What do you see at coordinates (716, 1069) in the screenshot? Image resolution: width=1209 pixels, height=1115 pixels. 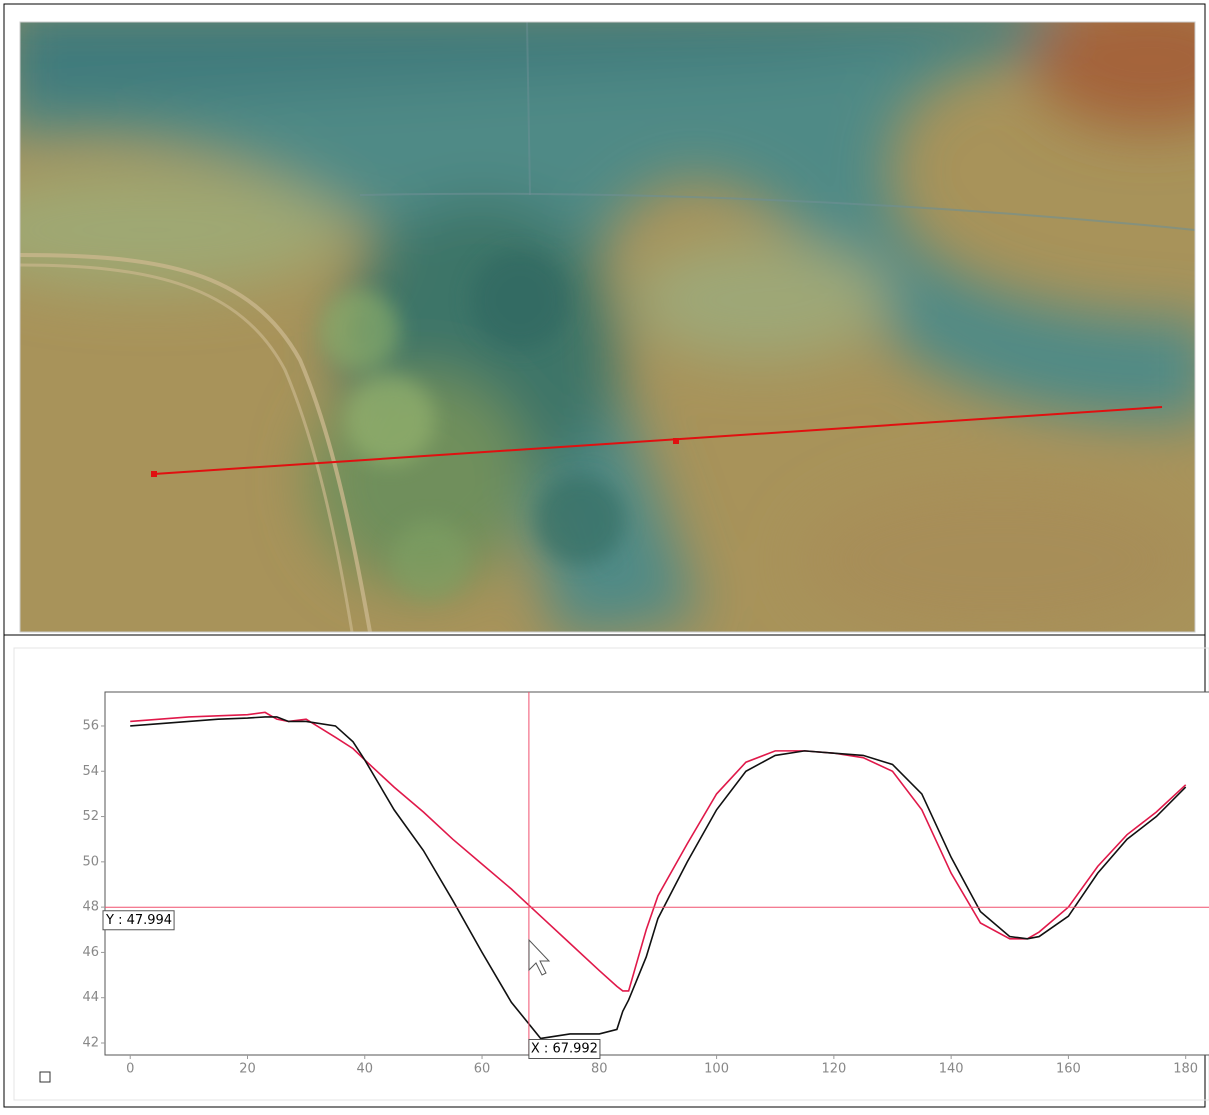 I see `x-tick-label: 100` at bounding box center [716, 1069].